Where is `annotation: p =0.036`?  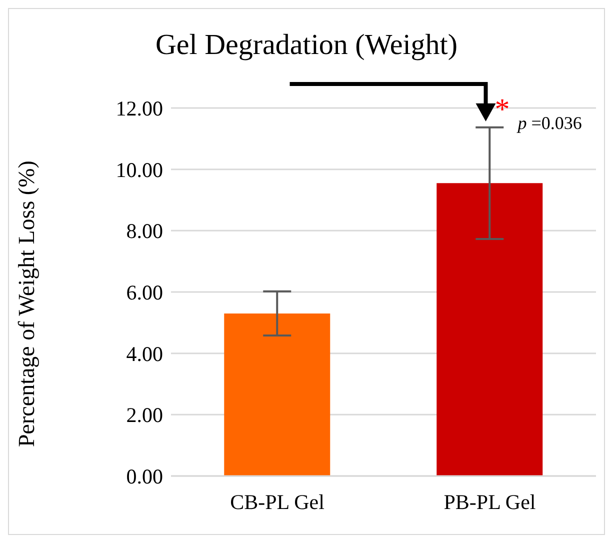
annotation: p =0.036 is located at coordinates (550, 123).